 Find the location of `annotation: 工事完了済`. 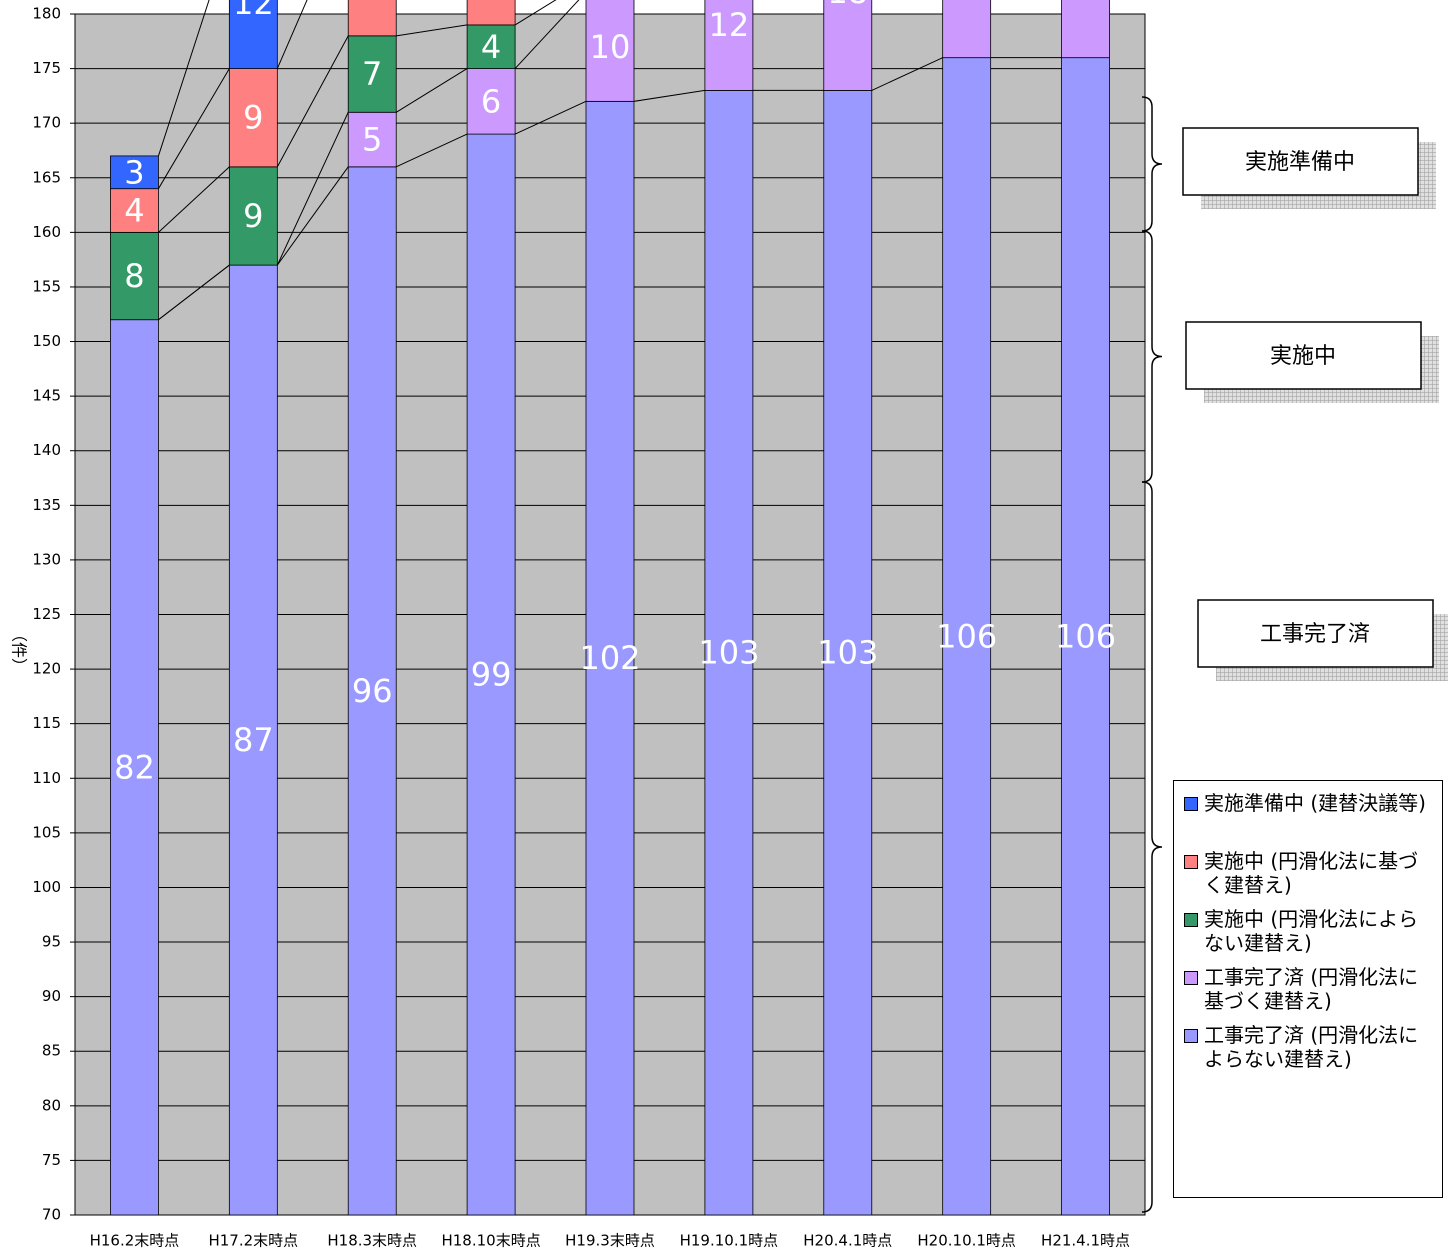

annotation: 工事完了済 is located at coordinates (1315, 634).